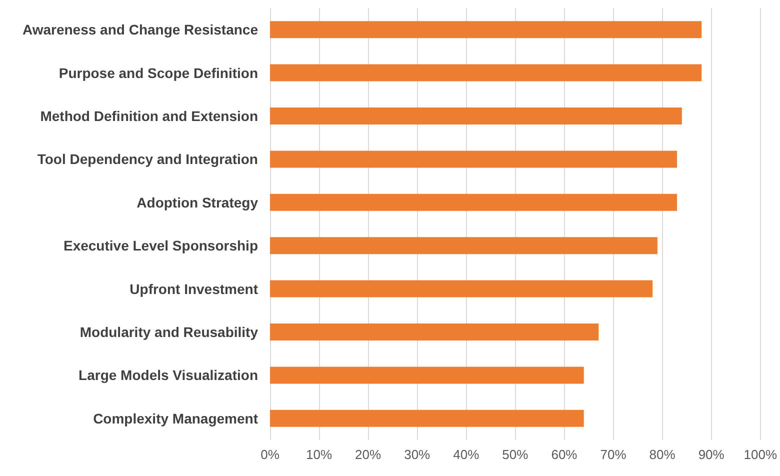 This screenshot has width=780, height=476. I want to click on y-tick-label: Method Definition and Extension, so click(149, 116).